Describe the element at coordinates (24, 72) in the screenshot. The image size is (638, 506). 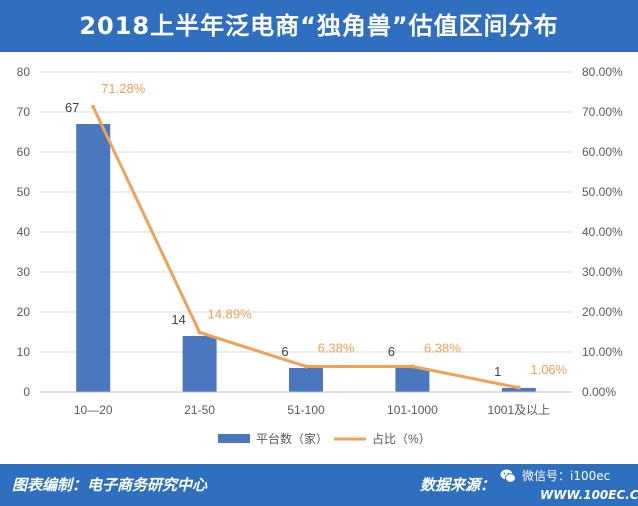
I see `y-left-tick-label: 80` at that location.